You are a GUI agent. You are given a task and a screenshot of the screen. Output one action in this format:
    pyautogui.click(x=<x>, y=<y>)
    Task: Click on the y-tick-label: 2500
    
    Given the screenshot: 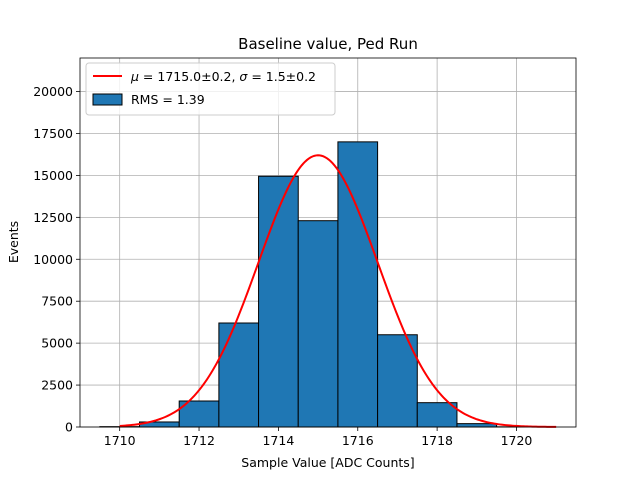 What is the action you would take?
    pyautogui.click(x=57, y=385)
    